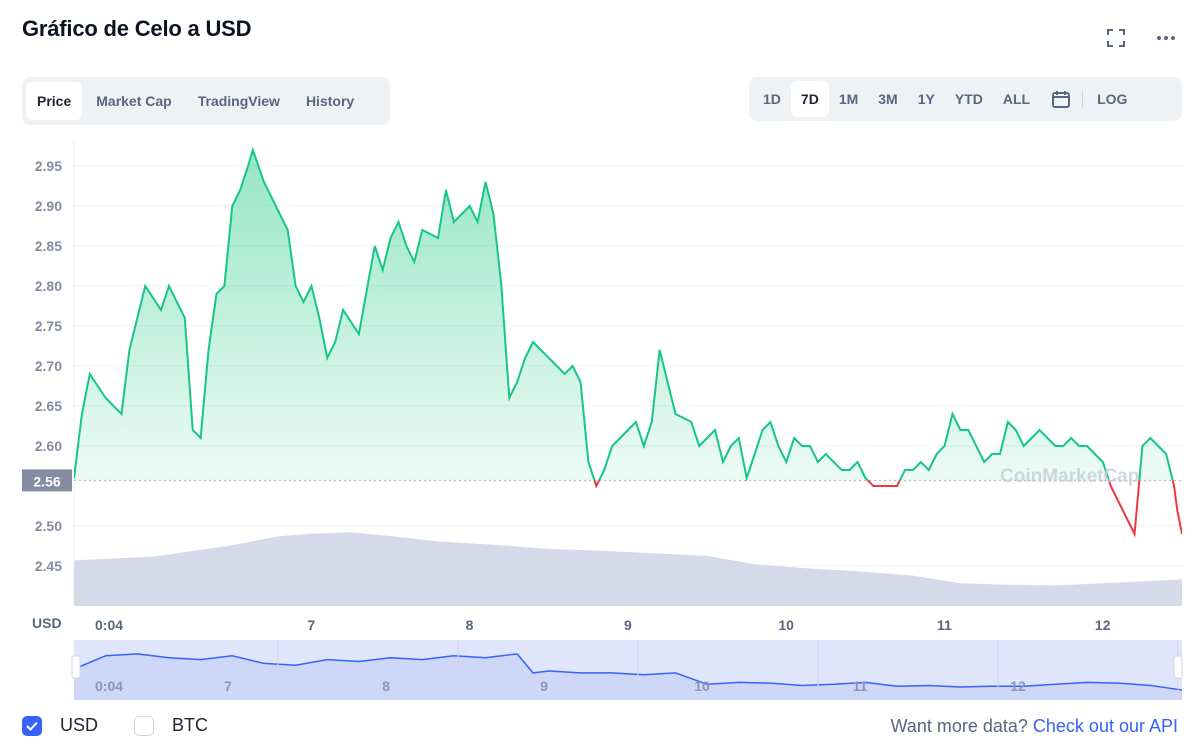 The image size is (1196, 752). Describe the element at coordinates (48, 166) in the screenshot. I see `y-tick-label: 2.95` at that location.